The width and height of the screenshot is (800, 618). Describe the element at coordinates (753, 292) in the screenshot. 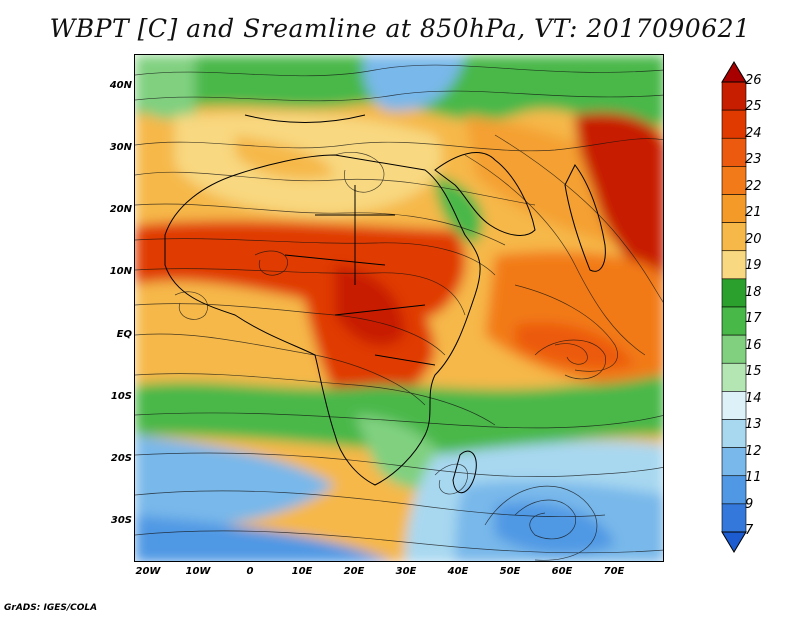

I see `colorbar-label: 18` at that location.